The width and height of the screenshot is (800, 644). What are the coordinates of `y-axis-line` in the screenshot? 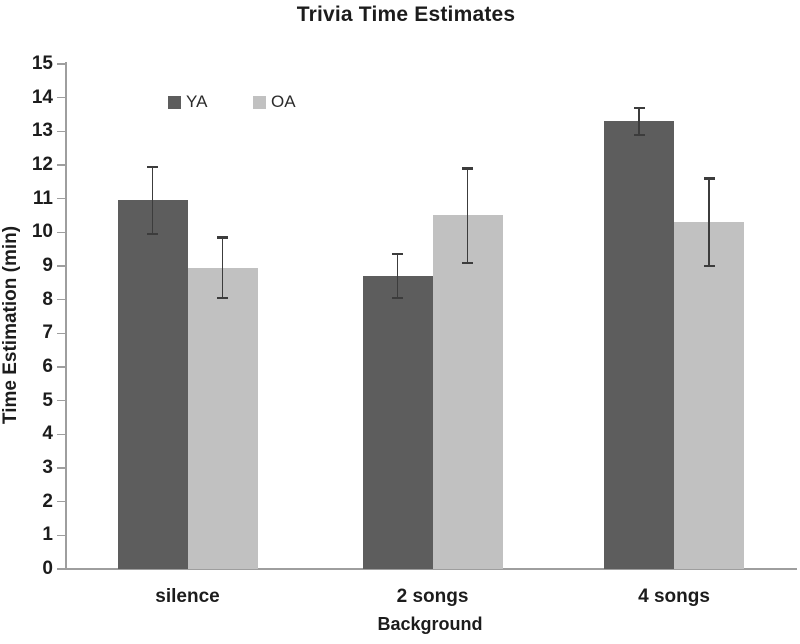 It's located at (66, 316).